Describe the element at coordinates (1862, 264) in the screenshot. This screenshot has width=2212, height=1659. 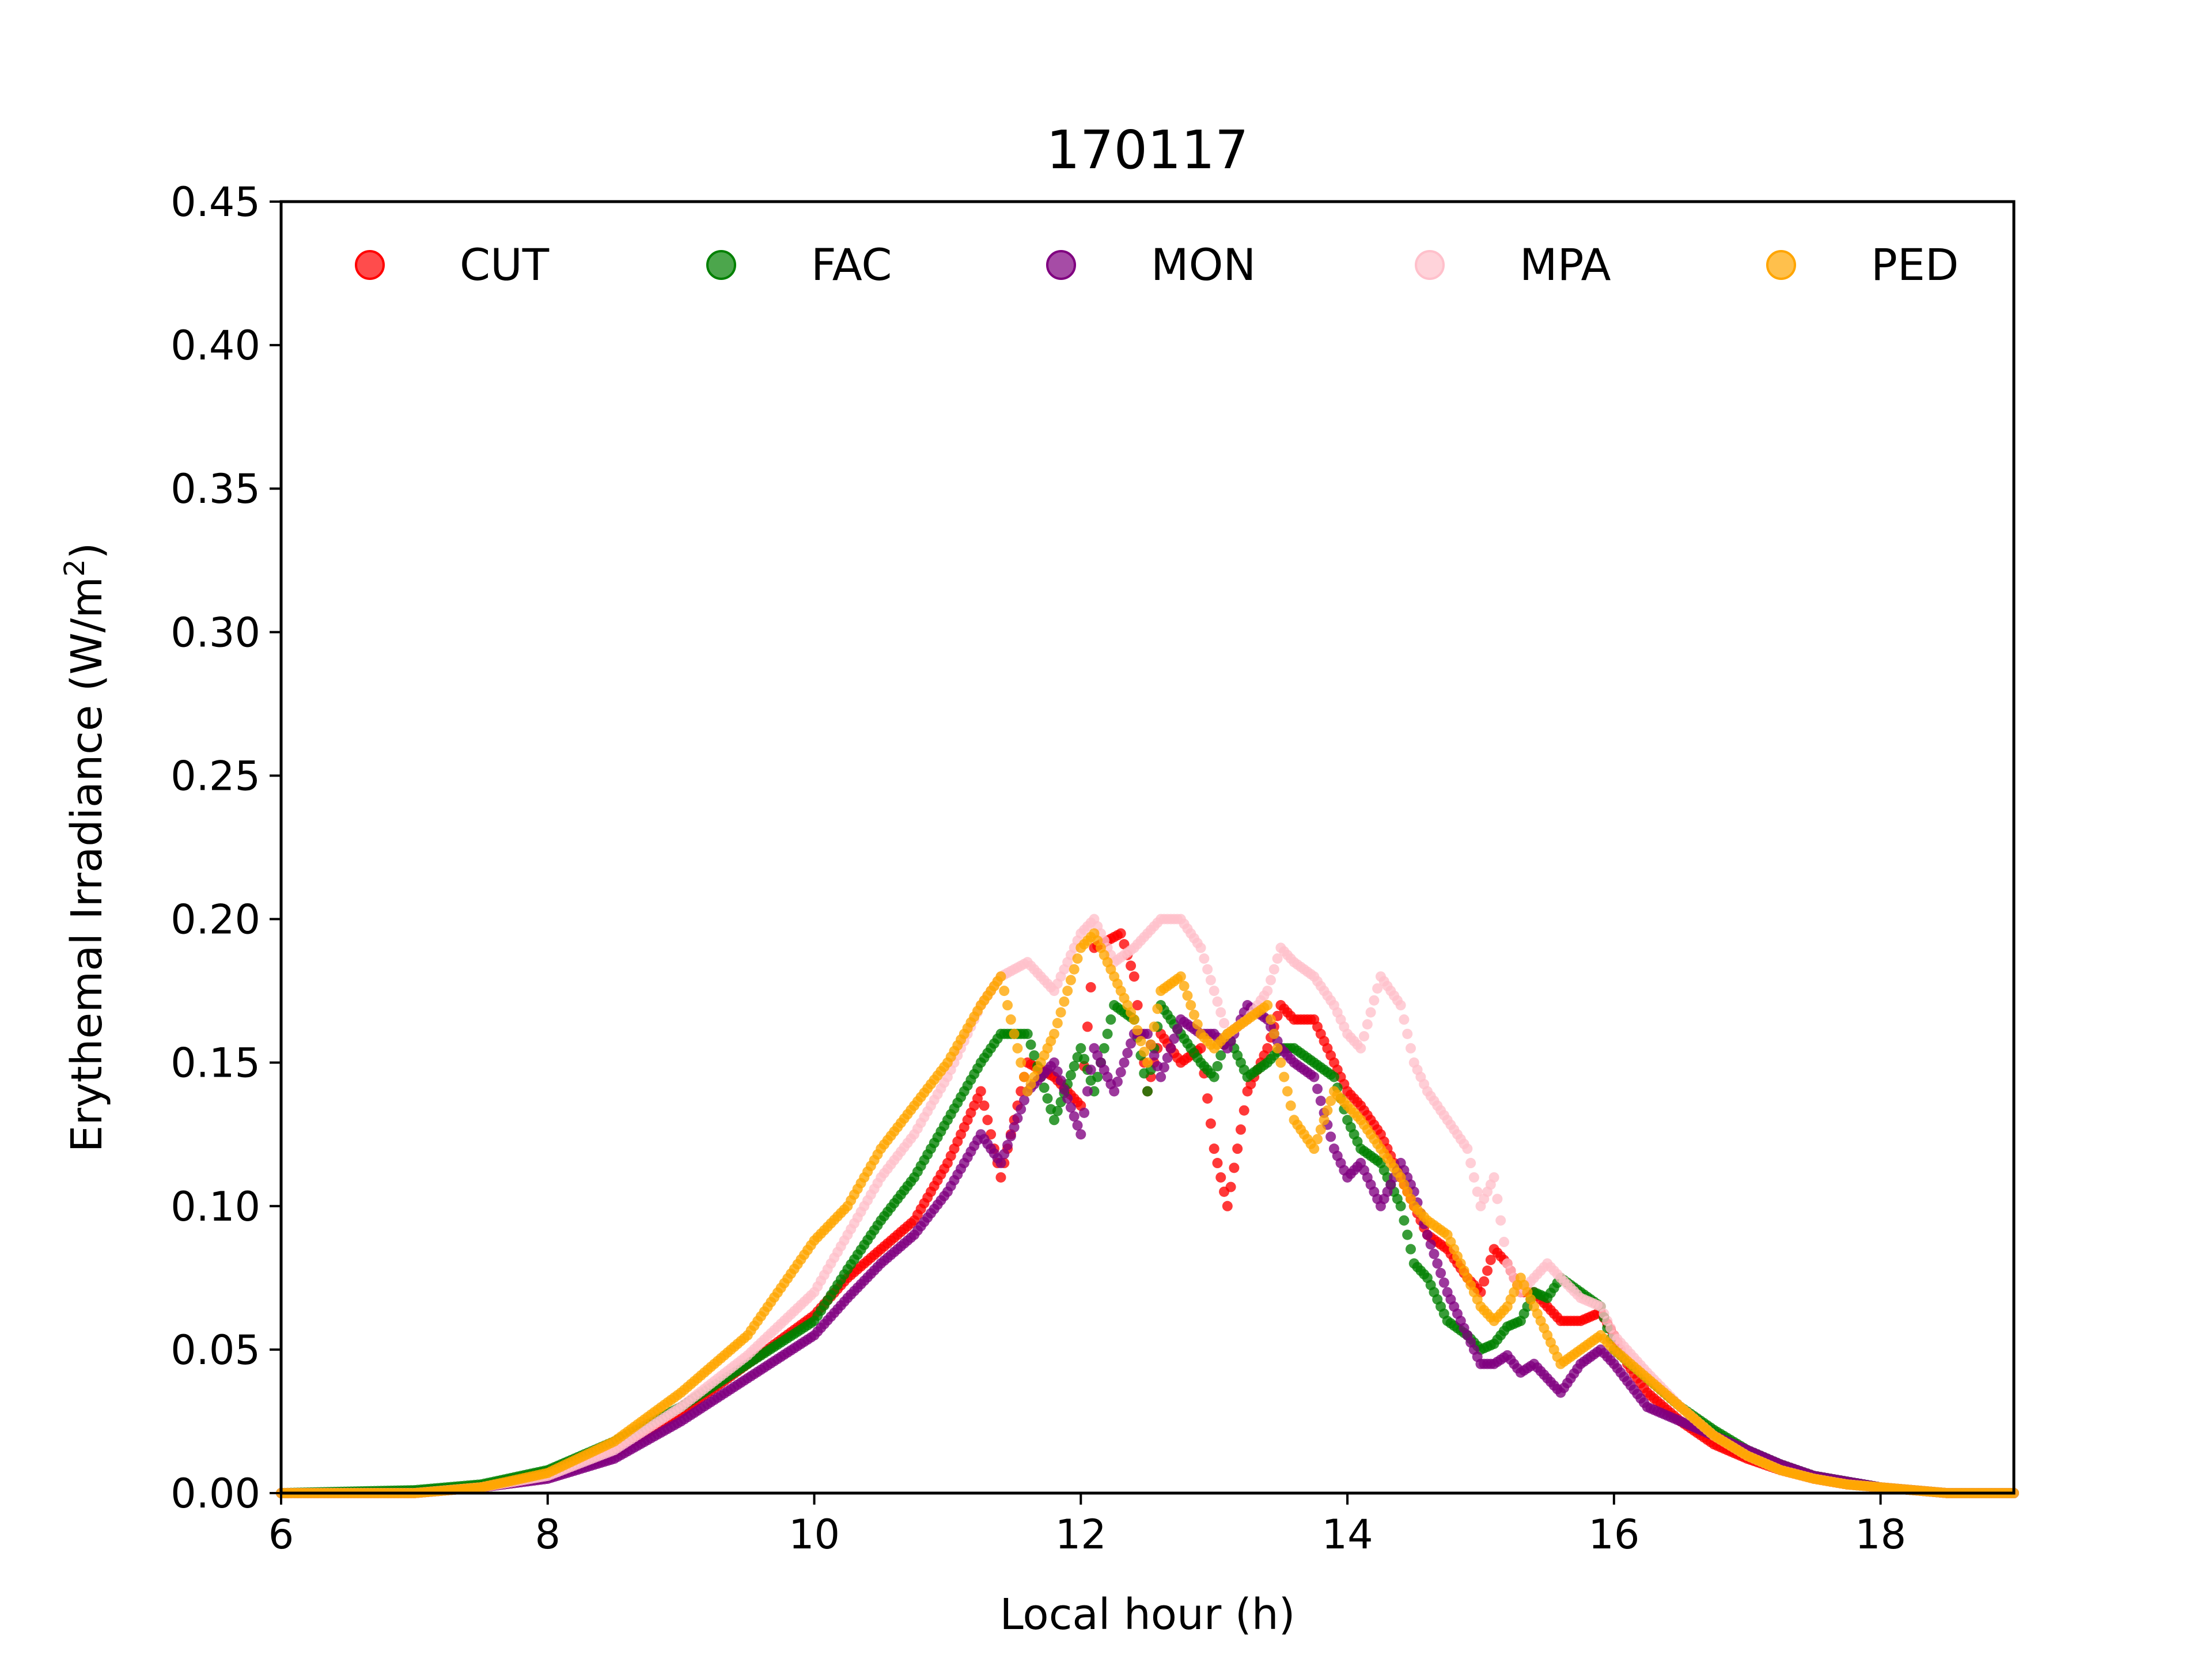
I see `legend-item-ped: PED` at that location.